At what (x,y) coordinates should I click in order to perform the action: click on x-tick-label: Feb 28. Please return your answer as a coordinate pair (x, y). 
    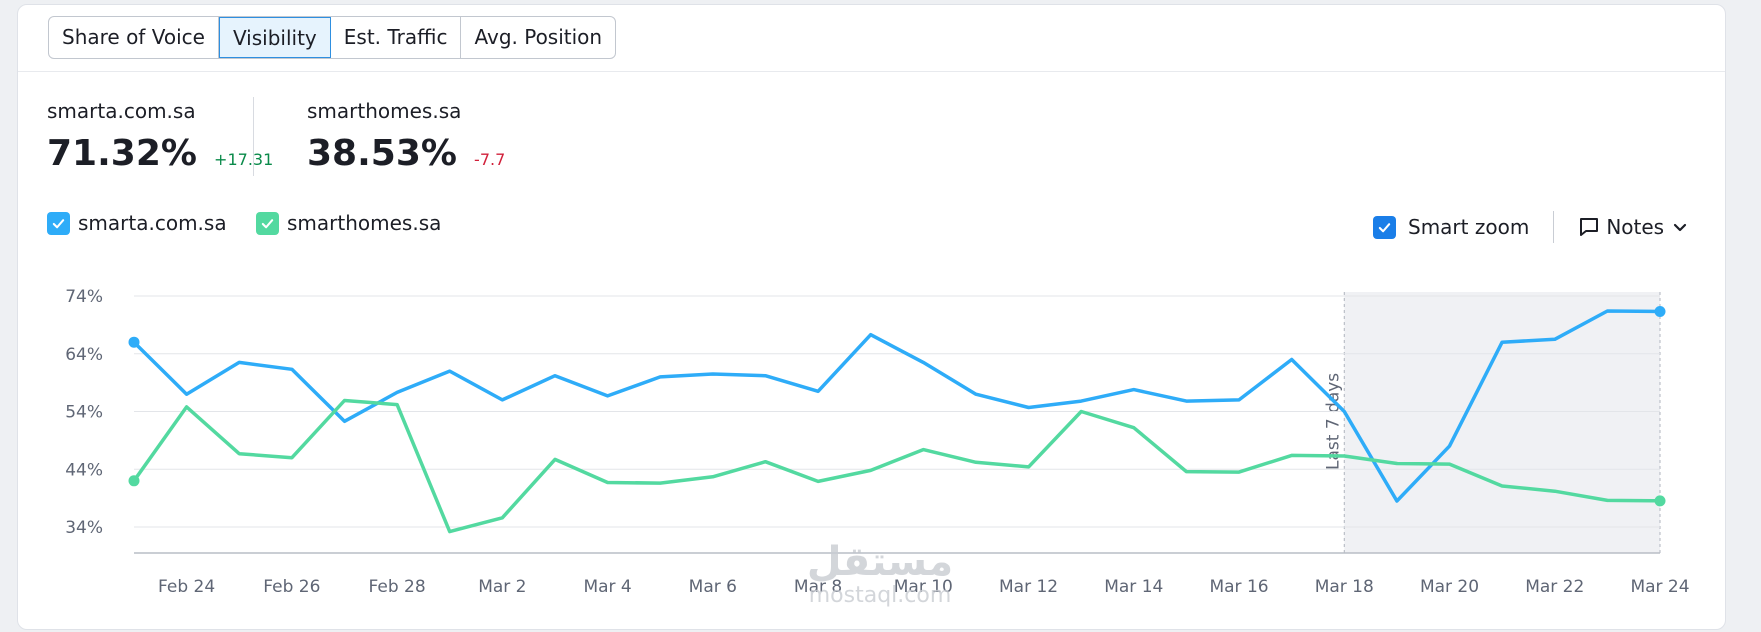
    Looking at the image, I should click on (397, 587).